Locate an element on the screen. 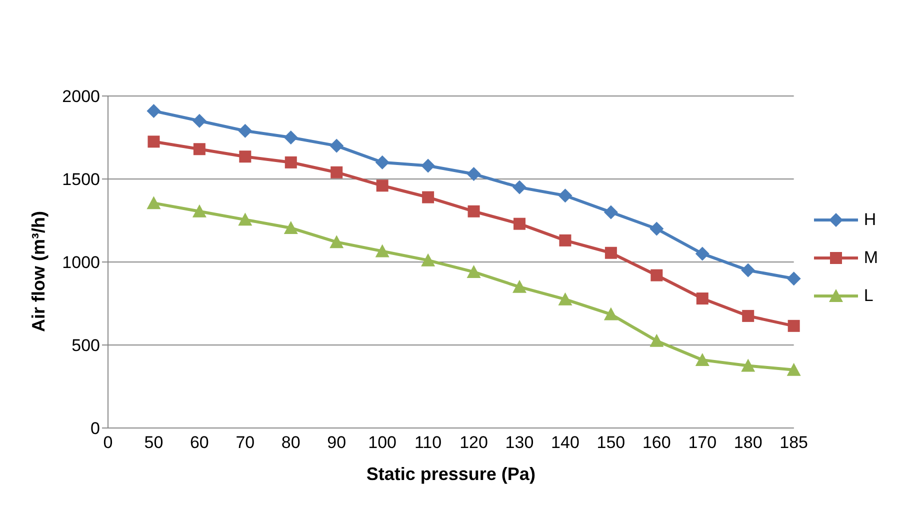 Image resolution: width=911 pixels, height=514 pixels. legend-label: M is located at coordinates (871, 258).